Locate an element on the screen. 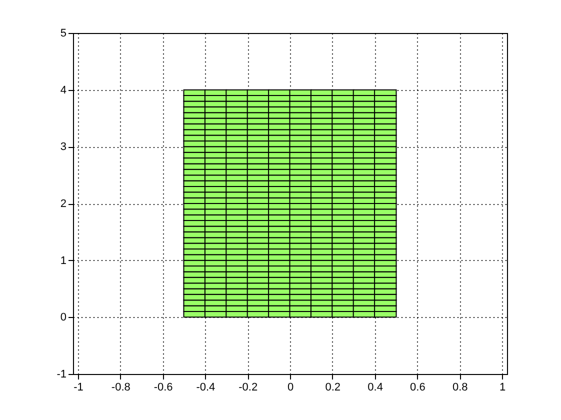  x-tick-label: 0 is located at coordinates (290, 388).